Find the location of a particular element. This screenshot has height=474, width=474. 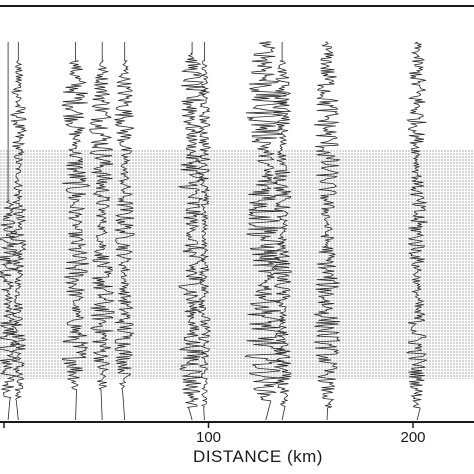

x-axis-ticks: 100 200 is located at coordinates (214, 434).